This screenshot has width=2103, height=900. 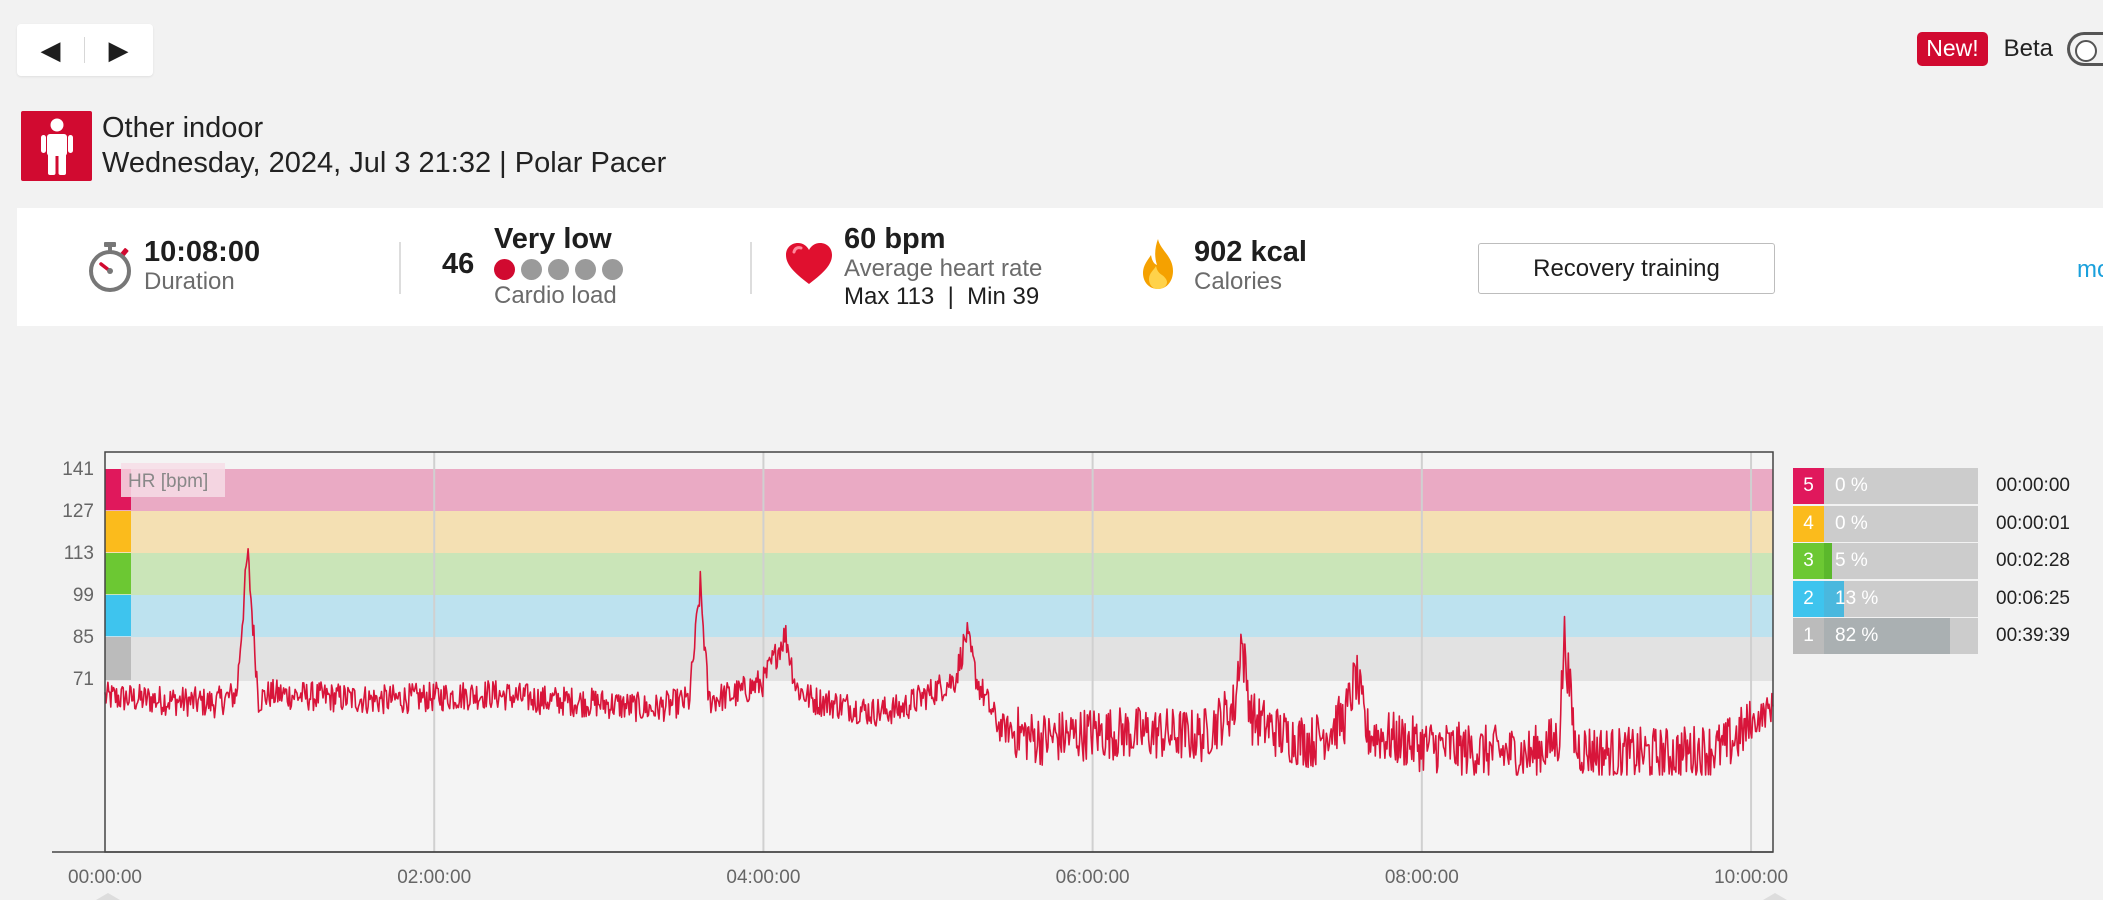 I want to click on series-label: HR [bpm], so click(x=168, y=481).